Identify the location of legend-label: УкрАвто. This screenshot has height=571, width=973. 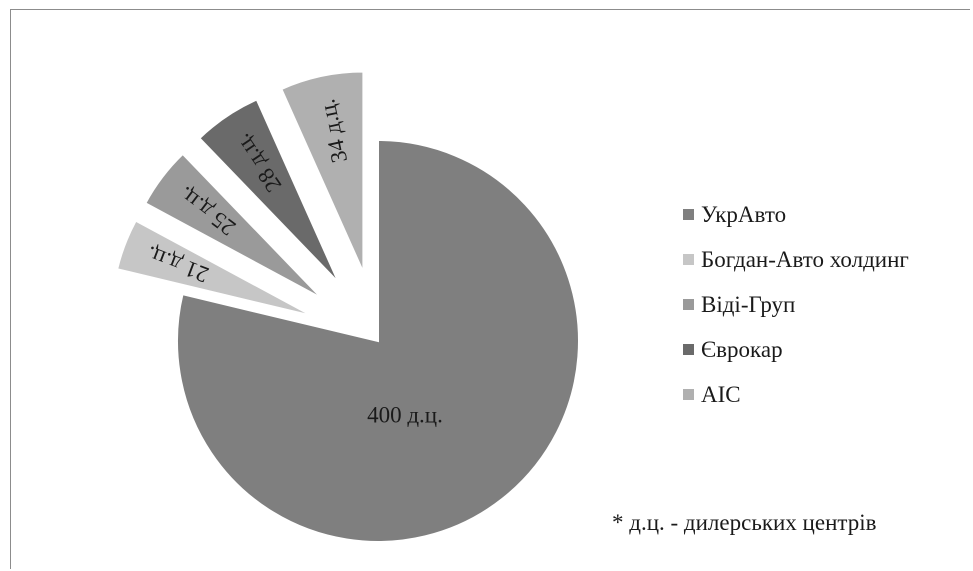
(744, 214).